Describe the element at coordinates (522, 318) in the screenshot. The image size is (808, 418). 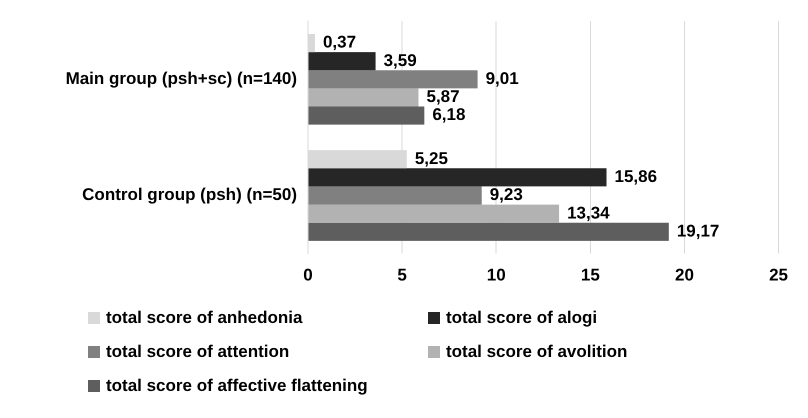
I see `legend-label: total score of alogi` at that location.